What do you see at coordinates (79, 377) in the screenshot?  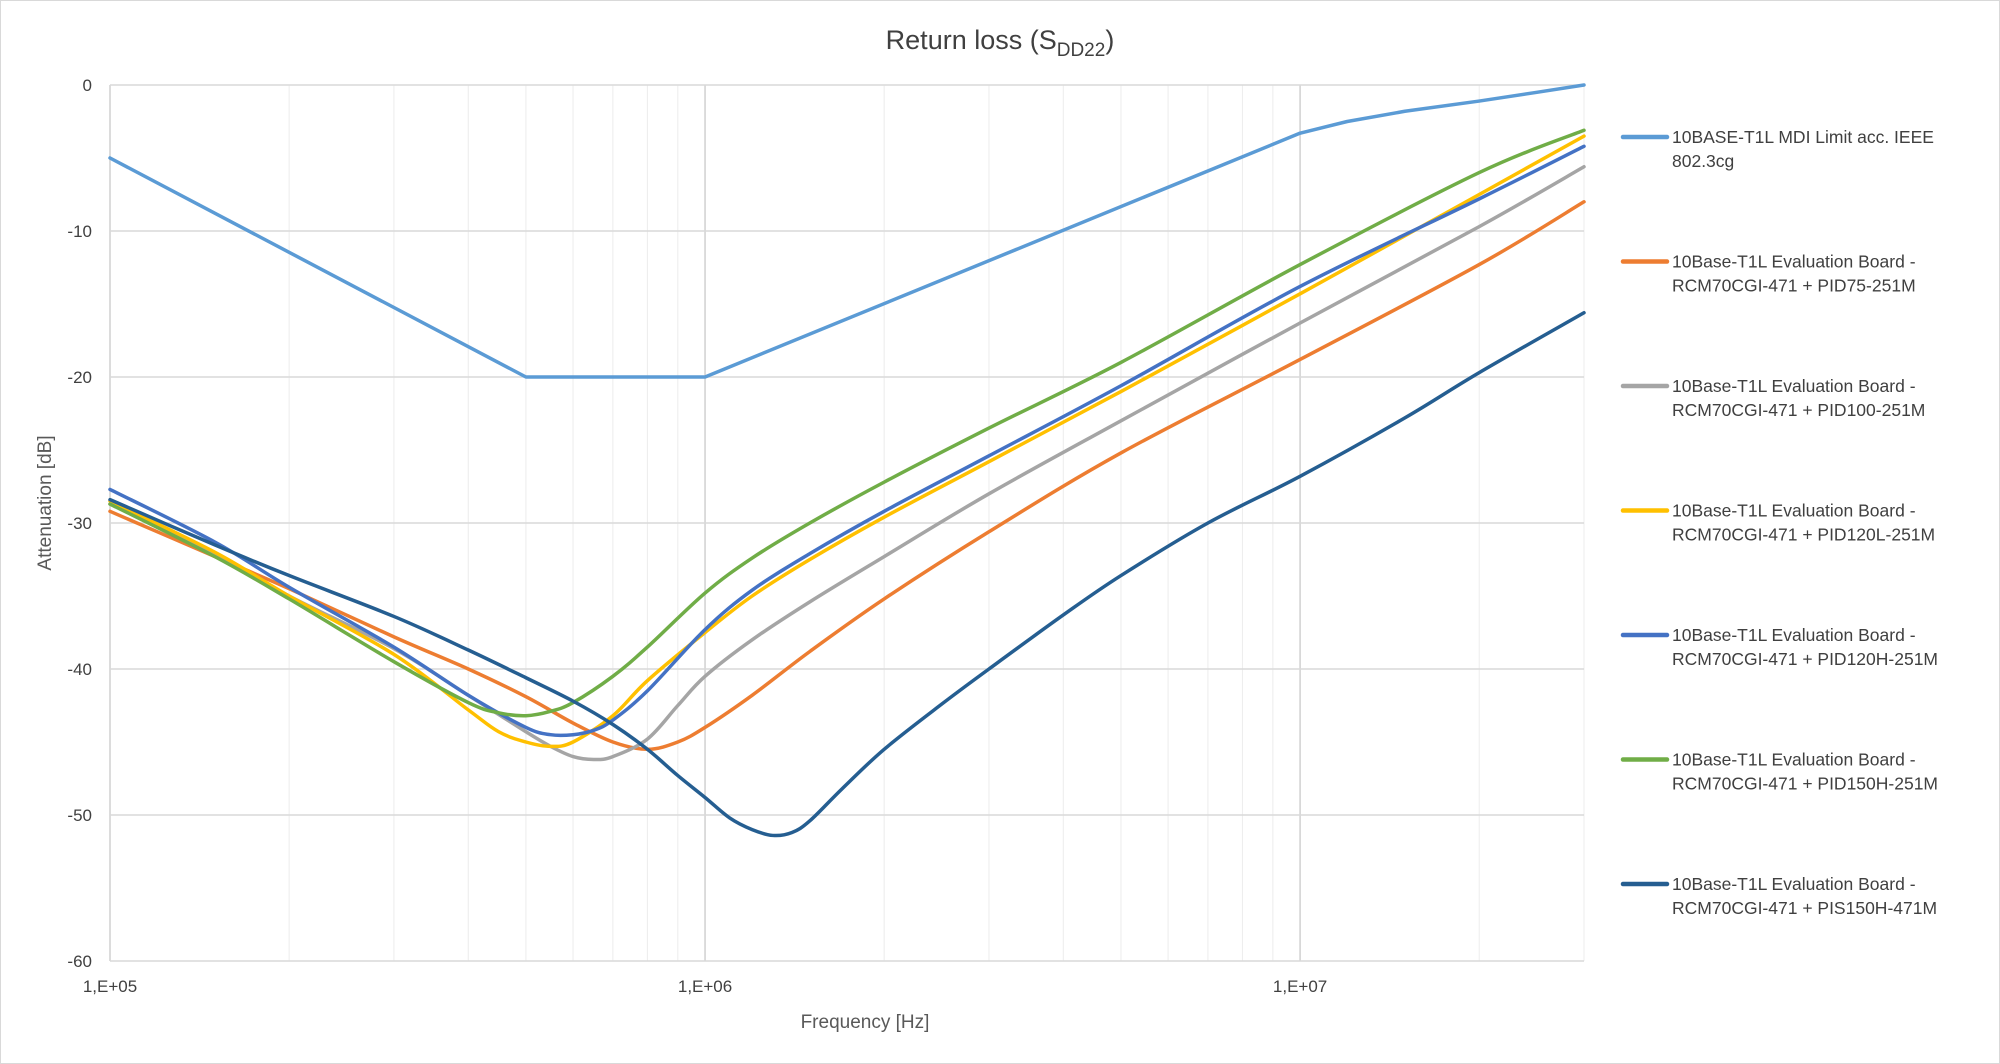 I see `y-tick-label: -20` at bounding box center [79, 377].